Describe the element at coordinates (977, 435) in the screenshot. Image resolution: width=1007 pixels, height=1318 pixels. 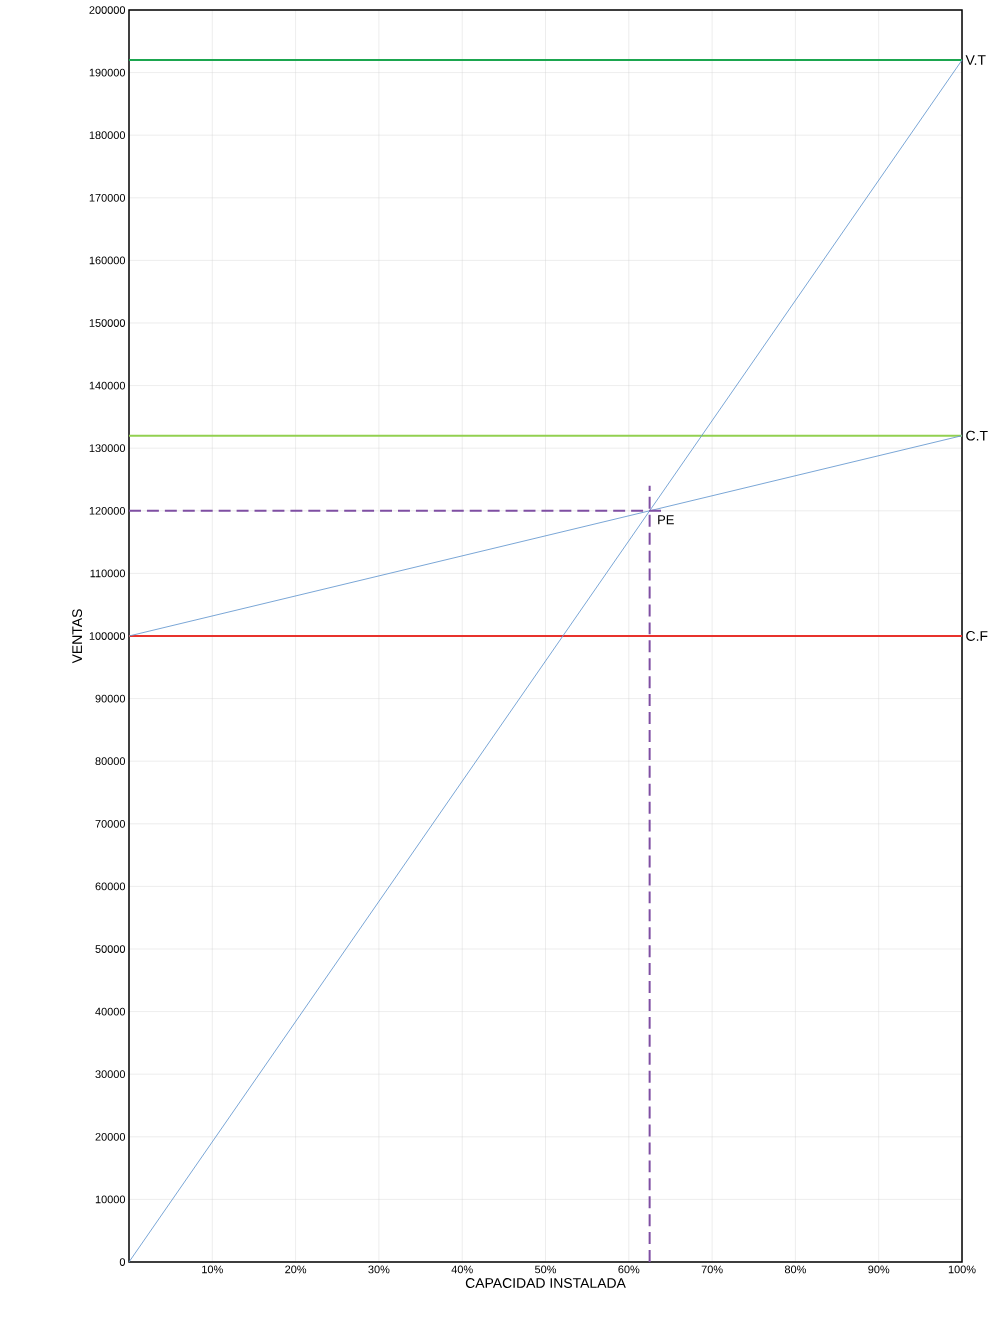
I see `ref-line-label: C.T` at that location.